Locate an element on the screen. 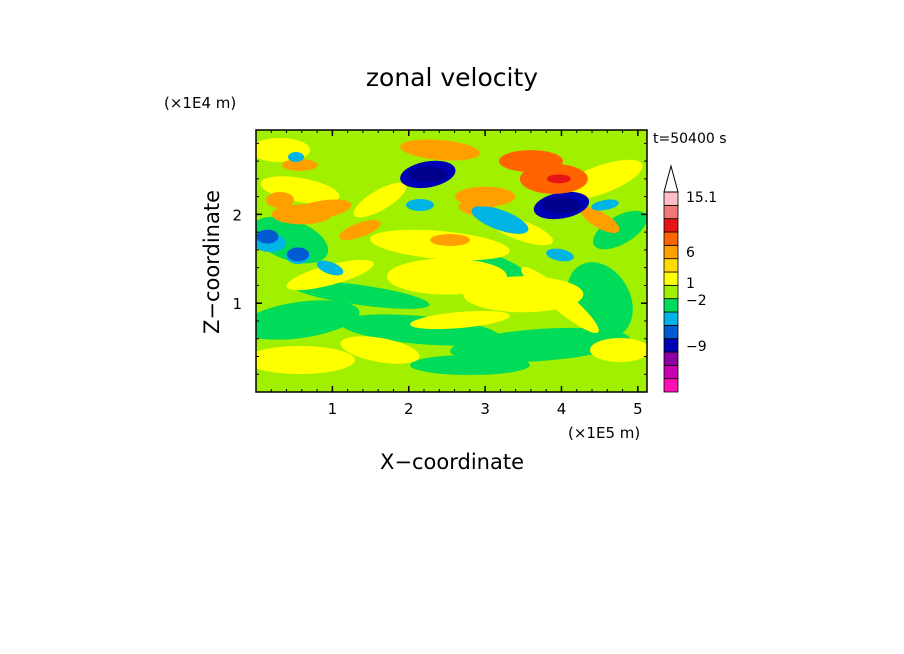  colorbar-label: 1 is located at coordinates (690, 284).